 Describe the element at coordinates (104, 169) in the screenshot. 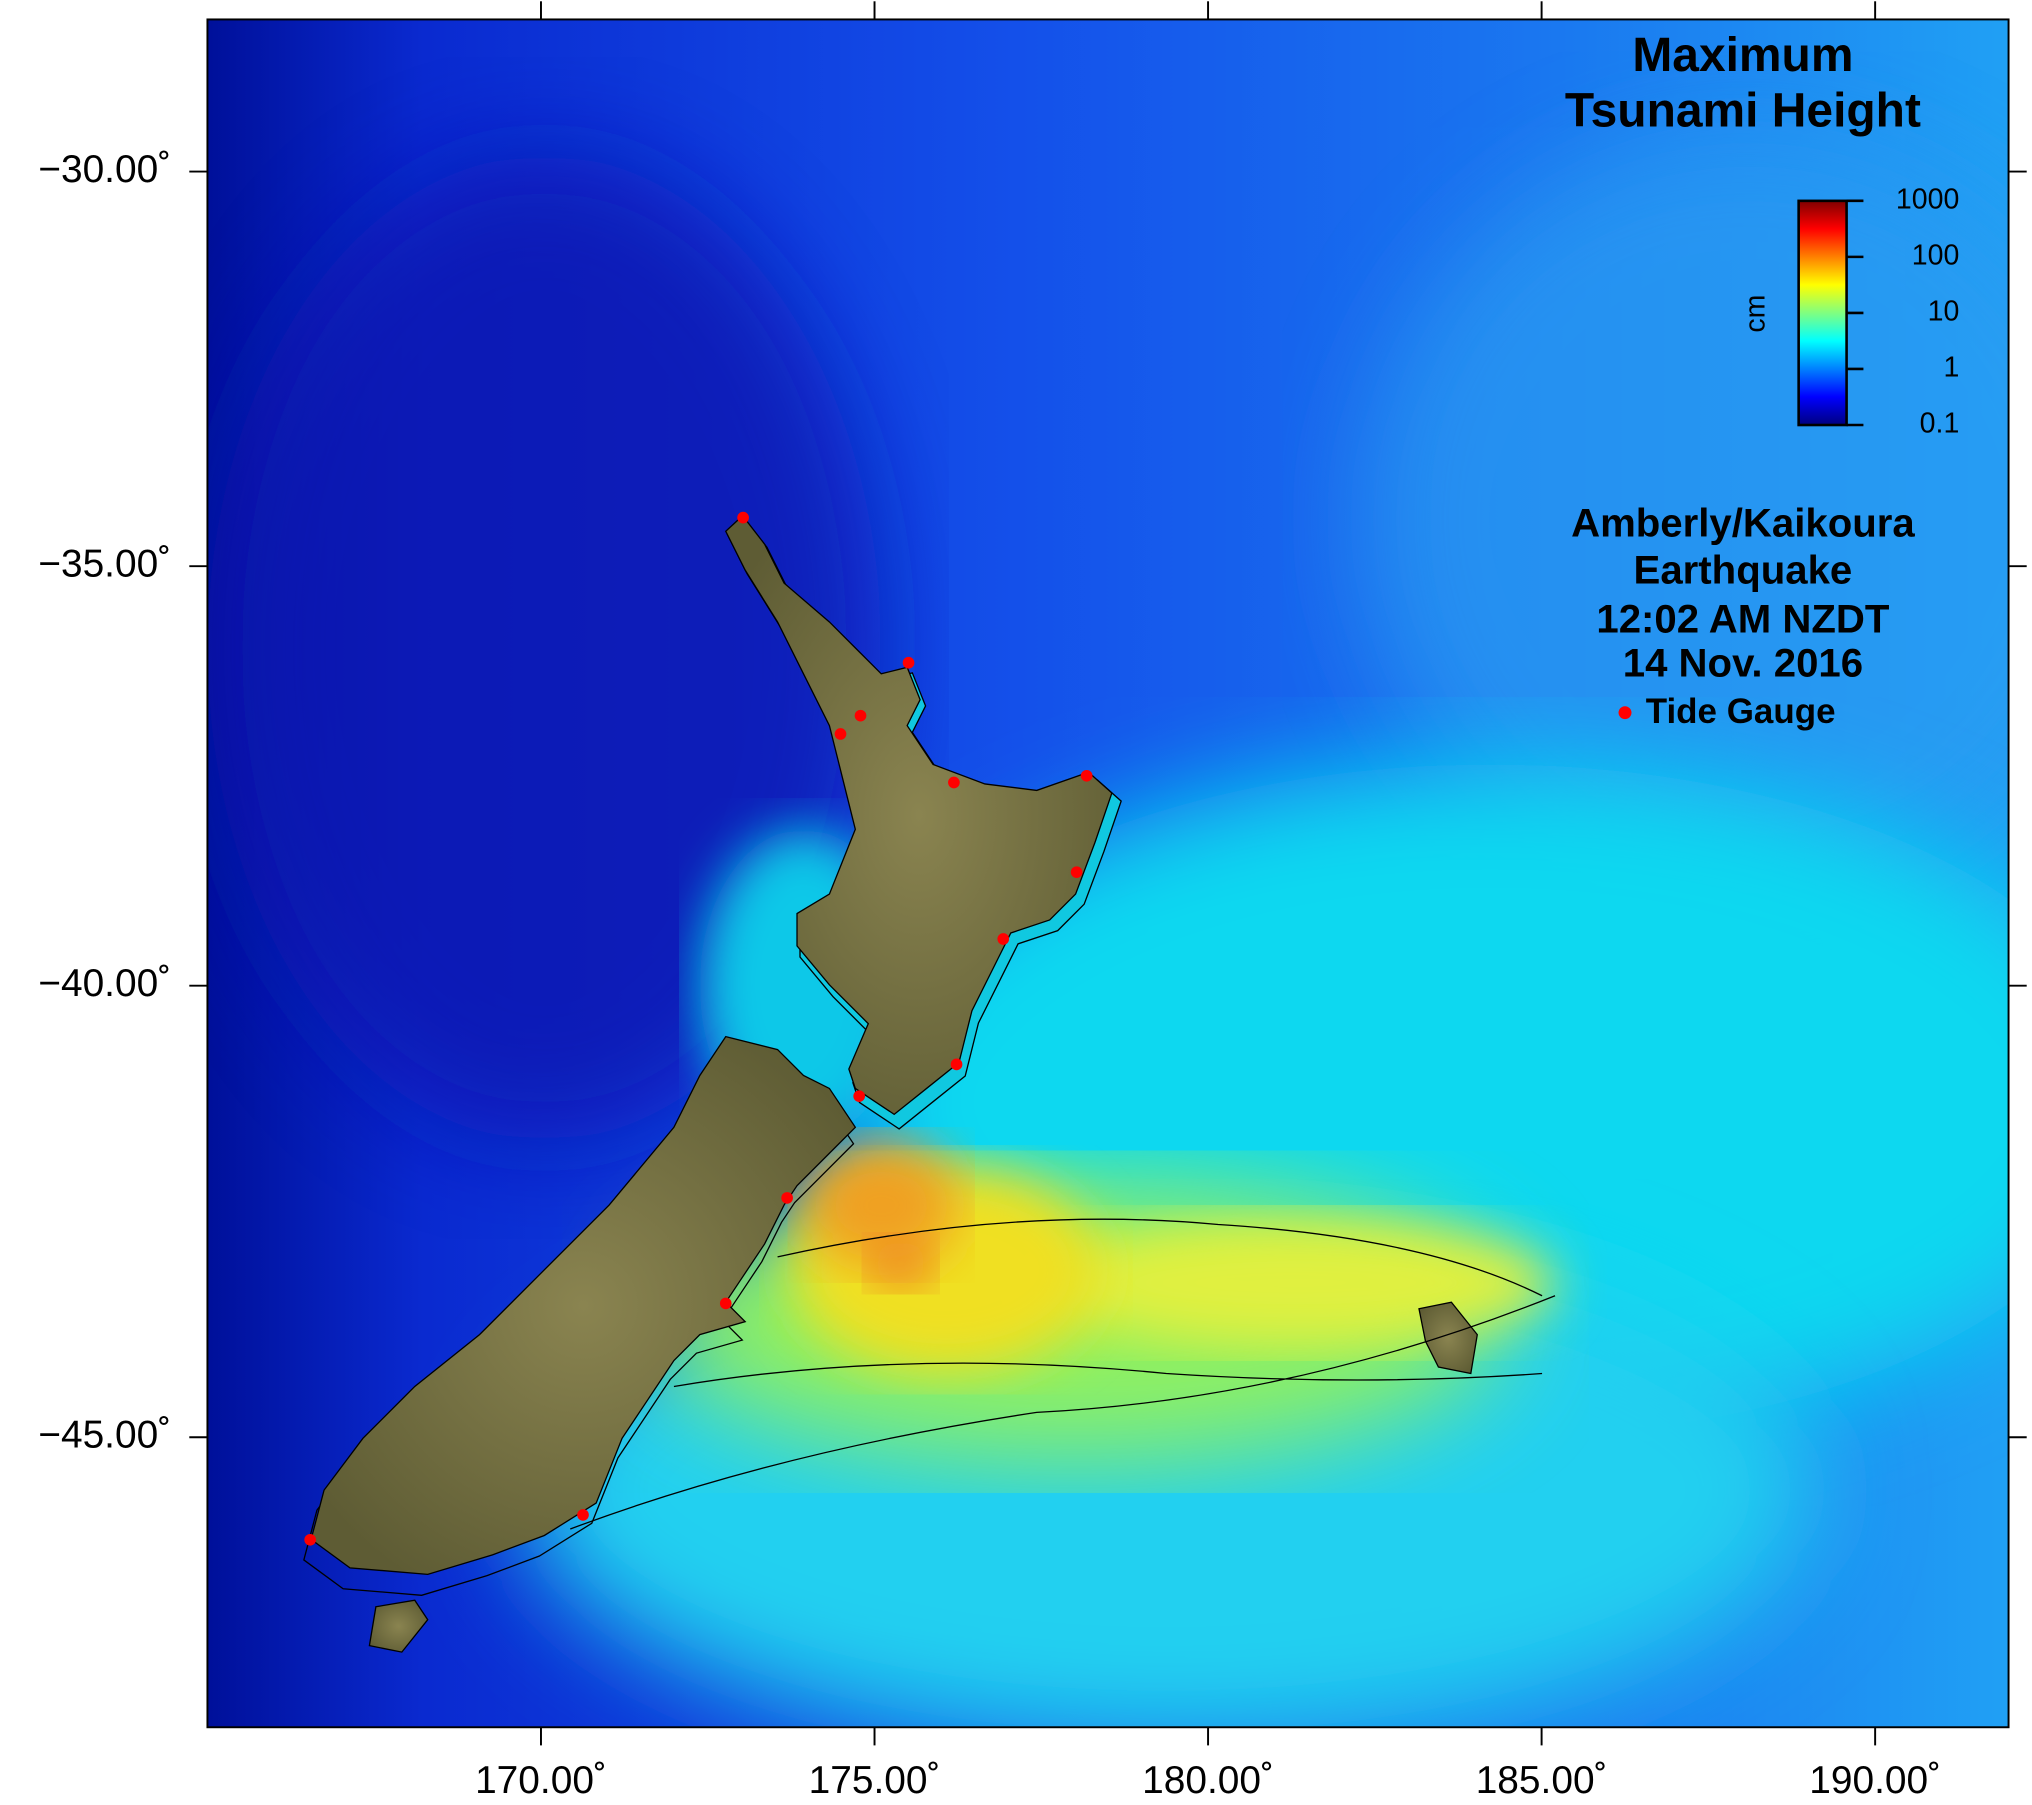

I see `y-tick-label: −30.00˚` at that location.